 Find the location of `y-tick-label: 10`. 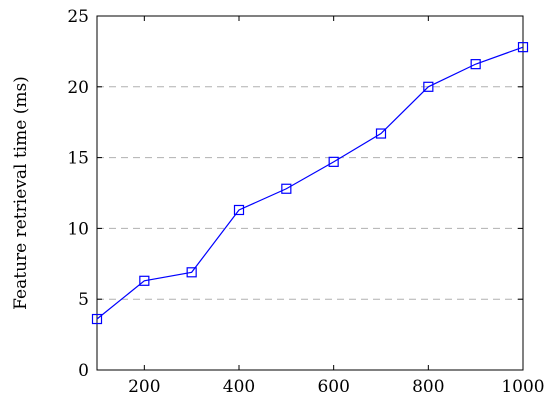

y-tick-label: 10 is located at coordinates (78, 229).